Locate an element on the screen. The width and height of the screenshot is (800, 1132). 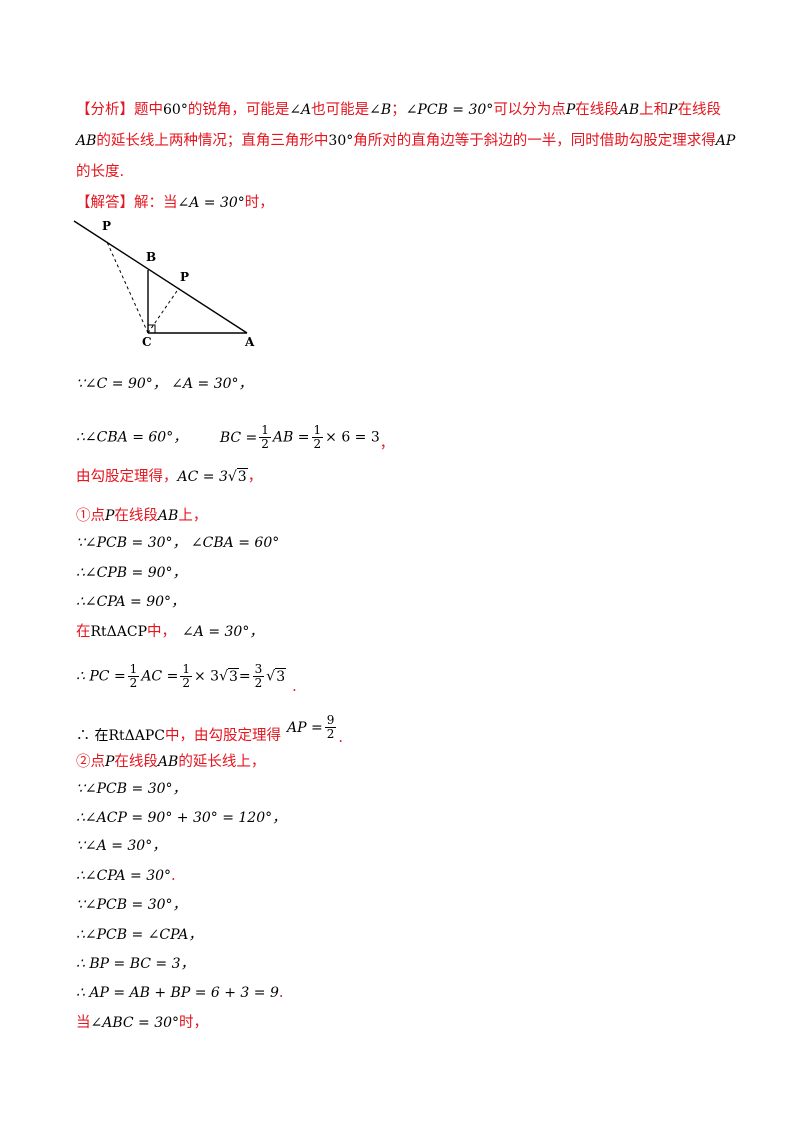
analysis-text: 角所对的直角边等于斜边的一半，同时借助勾股定理求得 is located at coordinates (534, 141).